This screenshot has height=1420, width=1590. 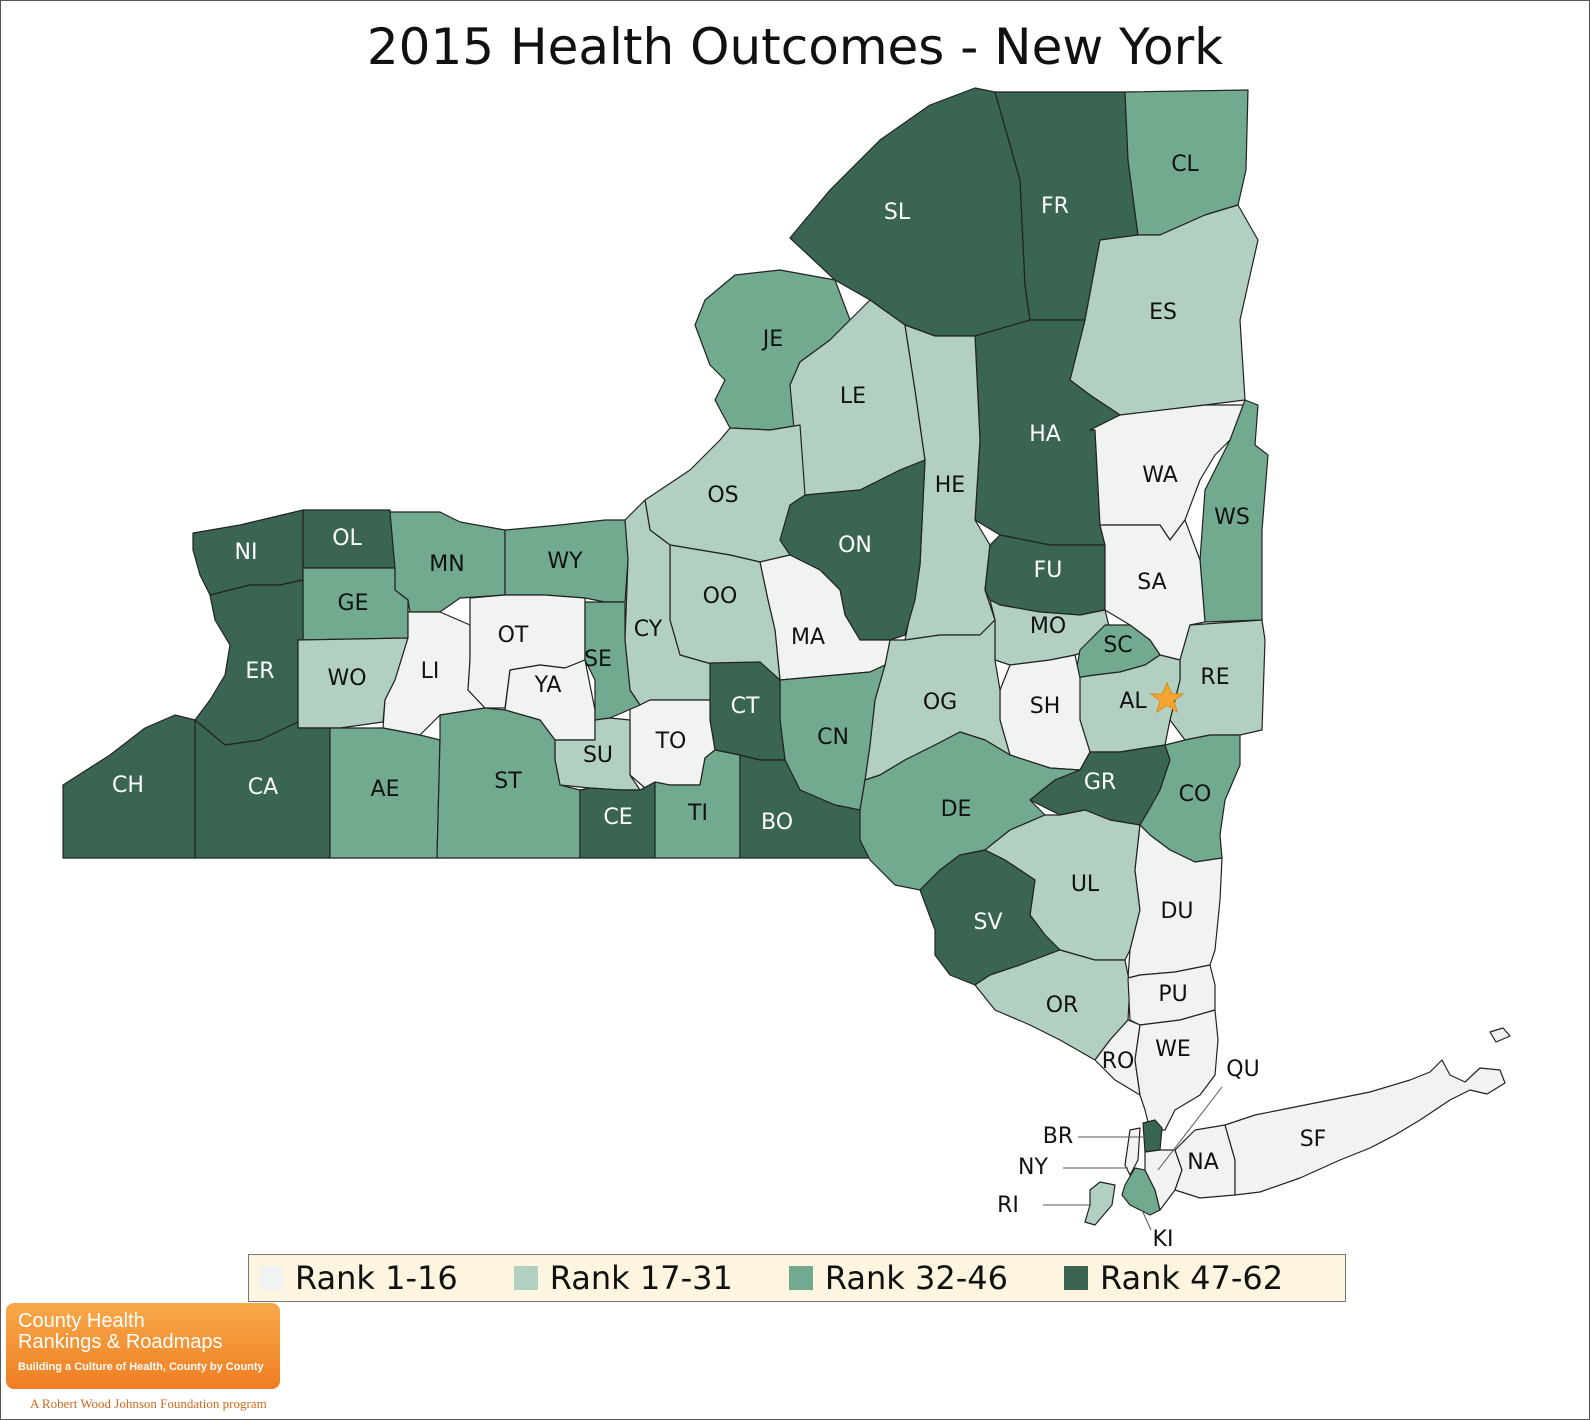 What do you see at coordinates (1242, 1069) in the screenshot?
I see `county-label-QU: QU` at bounding box center [1242, 1069].